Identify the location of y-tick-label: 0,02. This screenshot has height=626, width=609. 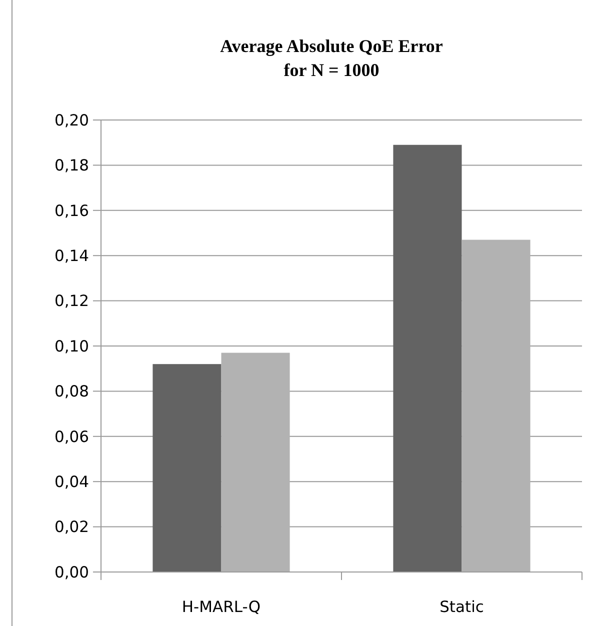
(71, 527).